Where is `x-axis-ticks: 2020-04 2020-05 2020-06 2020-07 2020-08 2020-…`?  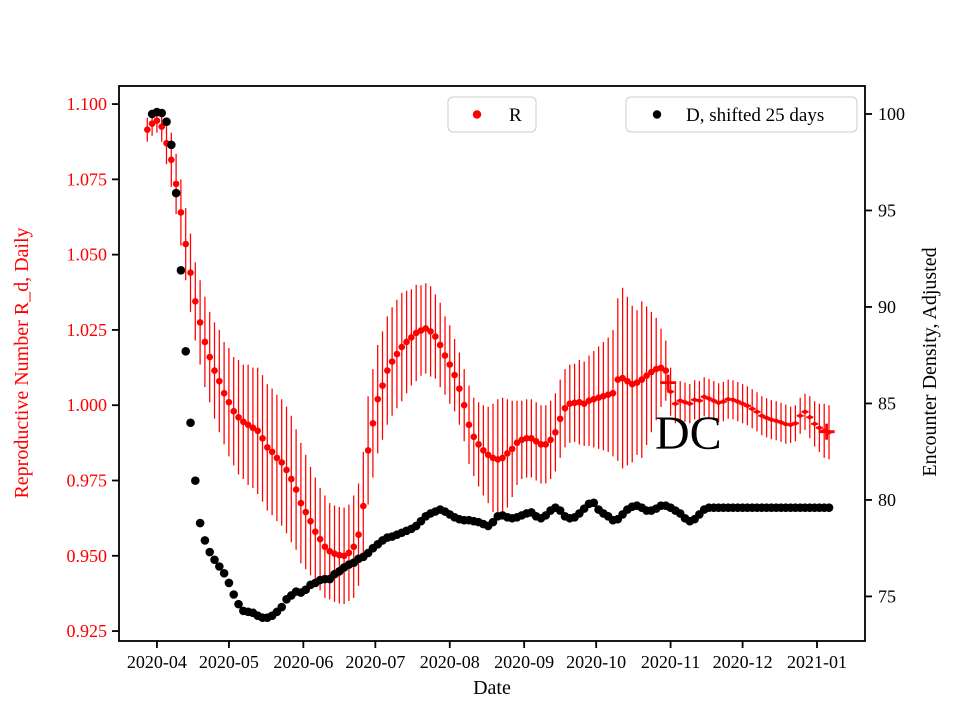 x-axis-ticks: 2020-04 2020-05 2020-06 2020-07 2020-08 2020-… is located at coordinates (487, 656).